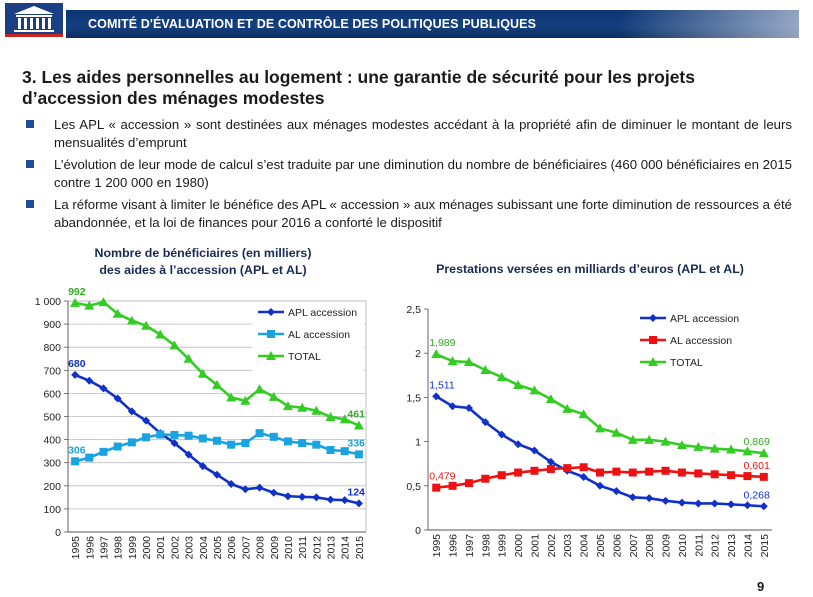 This screenshot has width=813, height=597. What do you see at coordinates (761, 586) in the screenshot?
I see `page-number: 9` at bounding box center [761, 586].